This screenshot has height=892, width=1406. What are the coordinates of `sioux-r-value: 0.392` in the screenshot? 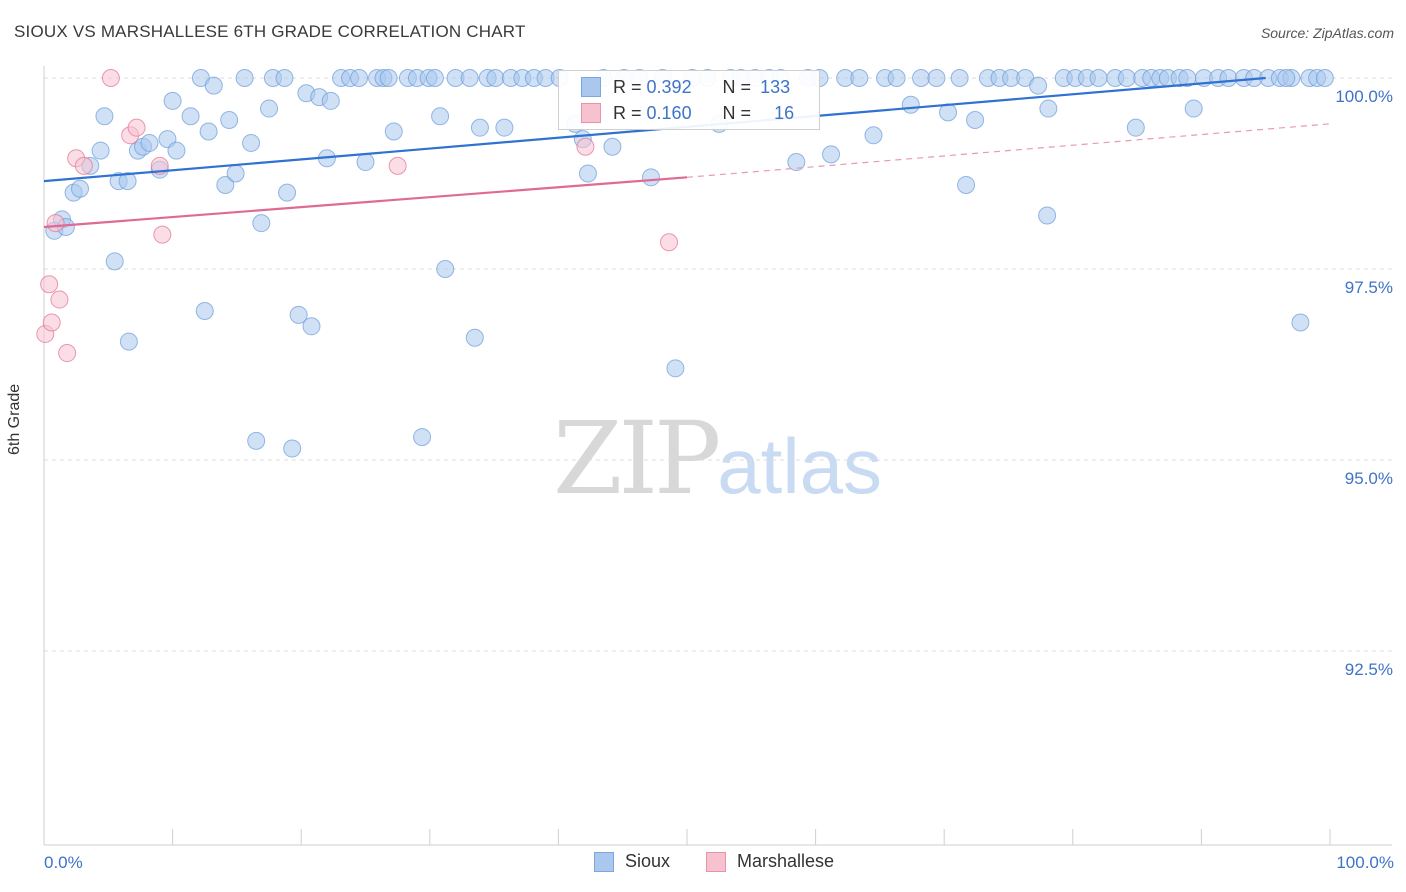 It's located at (669, 86).